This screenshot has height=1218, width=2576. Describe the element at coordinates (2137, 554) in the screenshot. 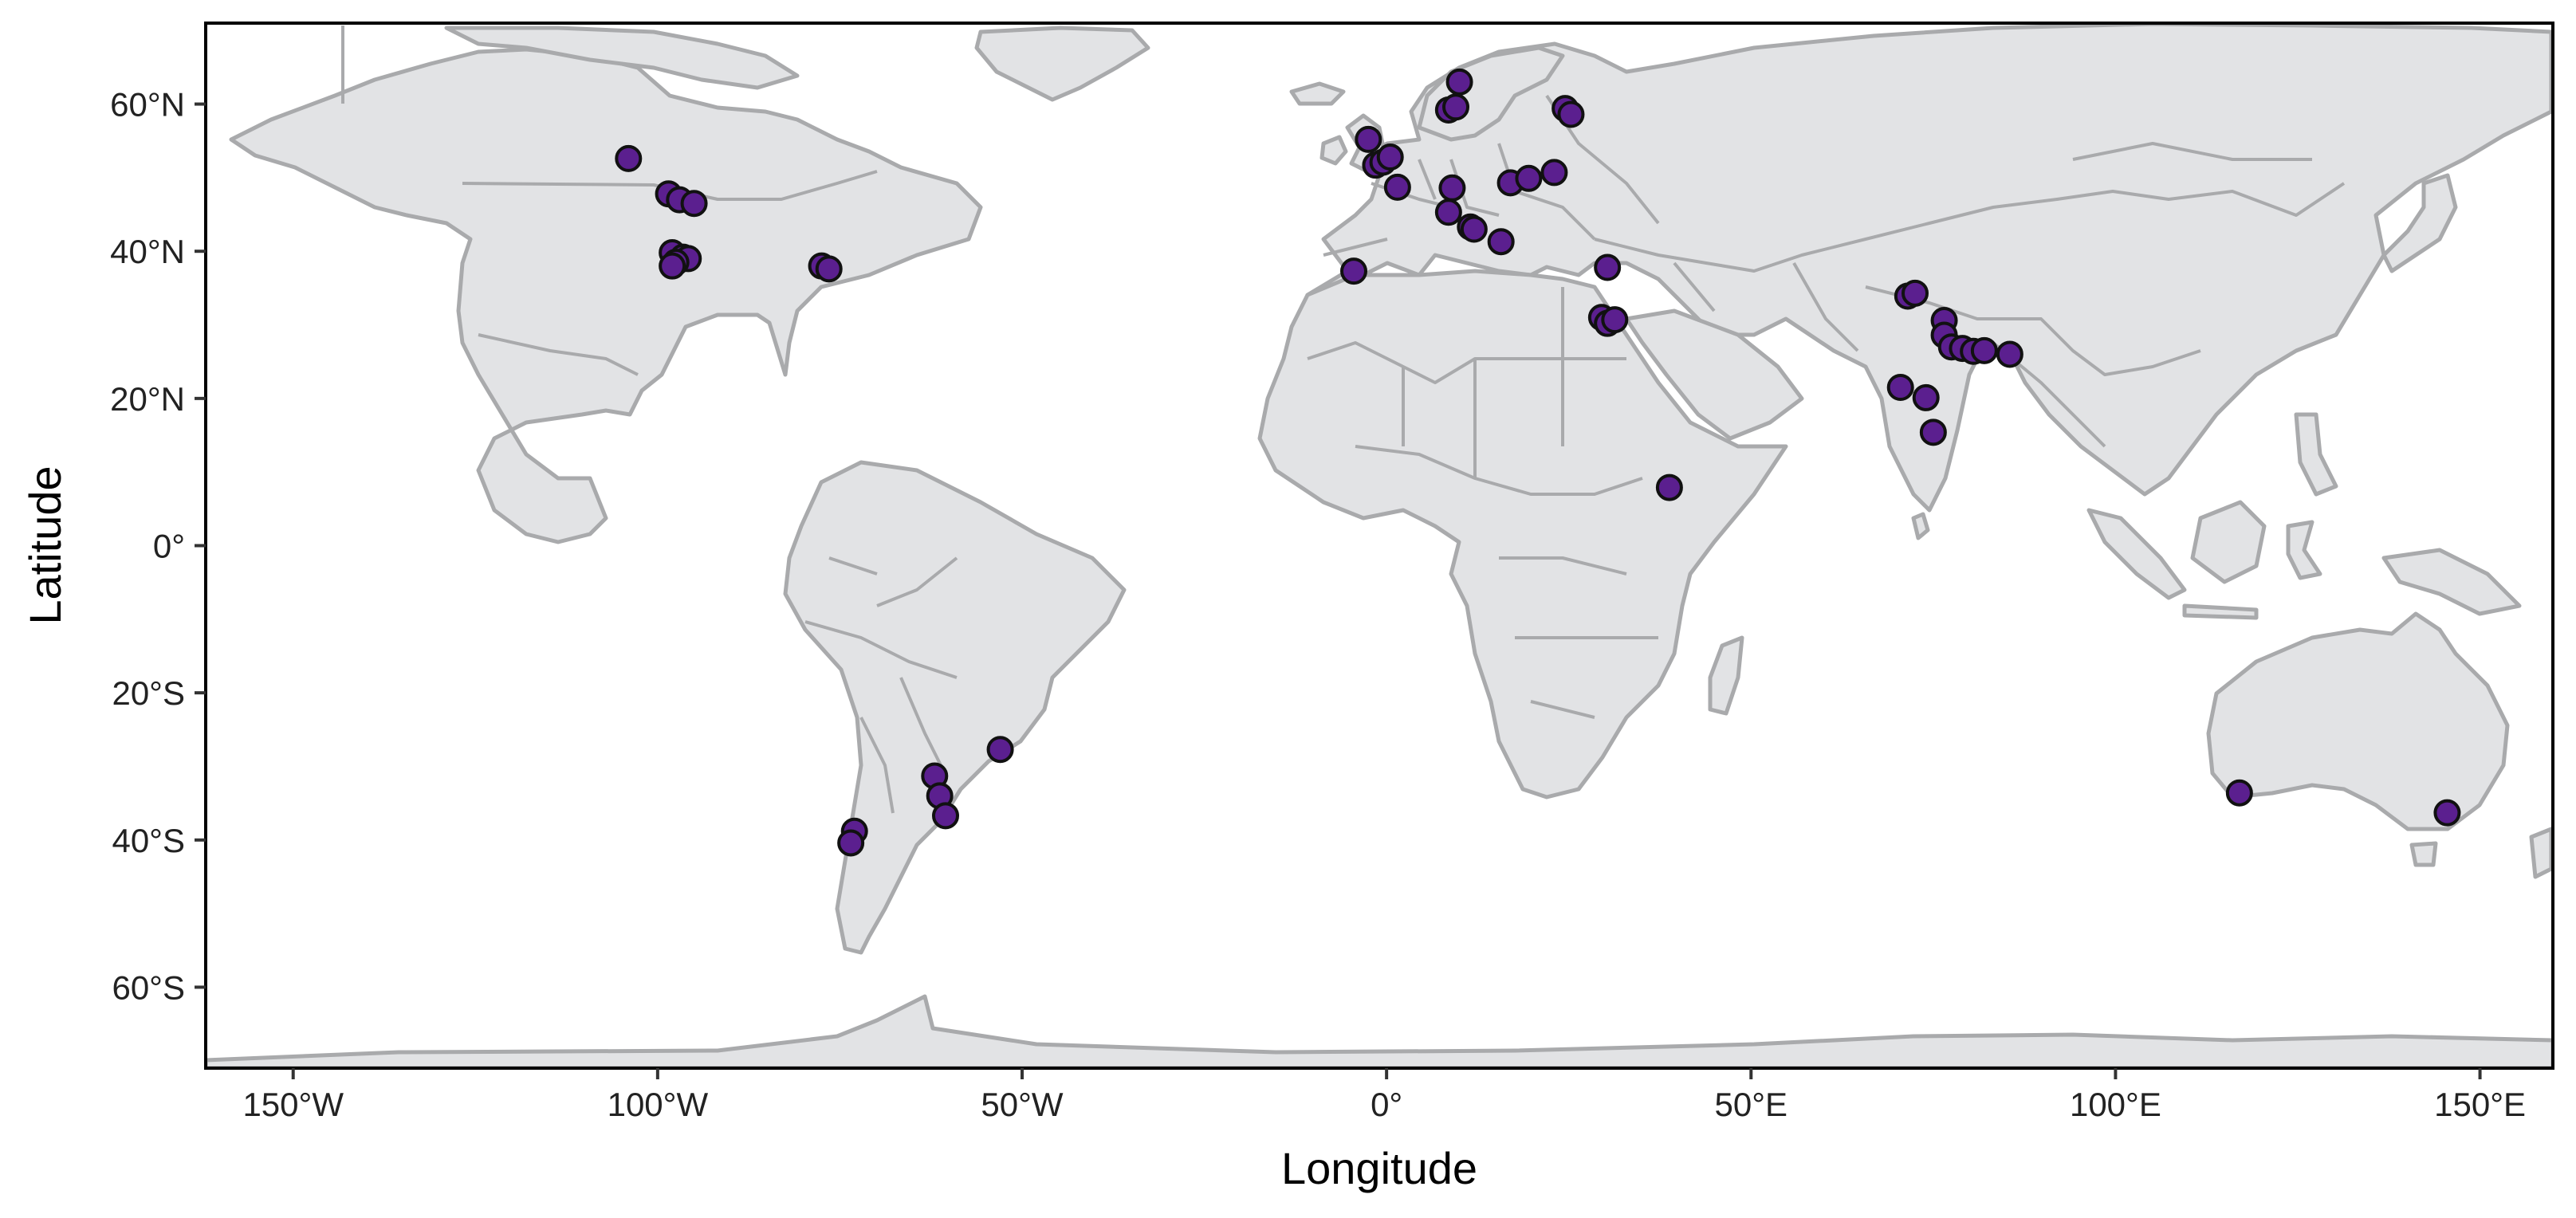

I see `landmass-sumatra` at that location.